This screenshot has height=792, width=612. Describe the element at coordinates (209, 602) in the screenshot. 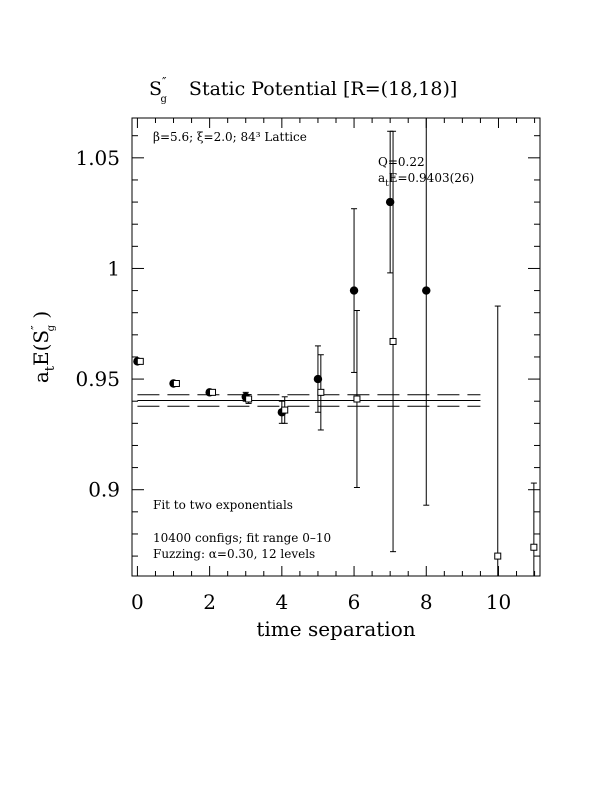

I see `x-tick-label: 2` at that location.